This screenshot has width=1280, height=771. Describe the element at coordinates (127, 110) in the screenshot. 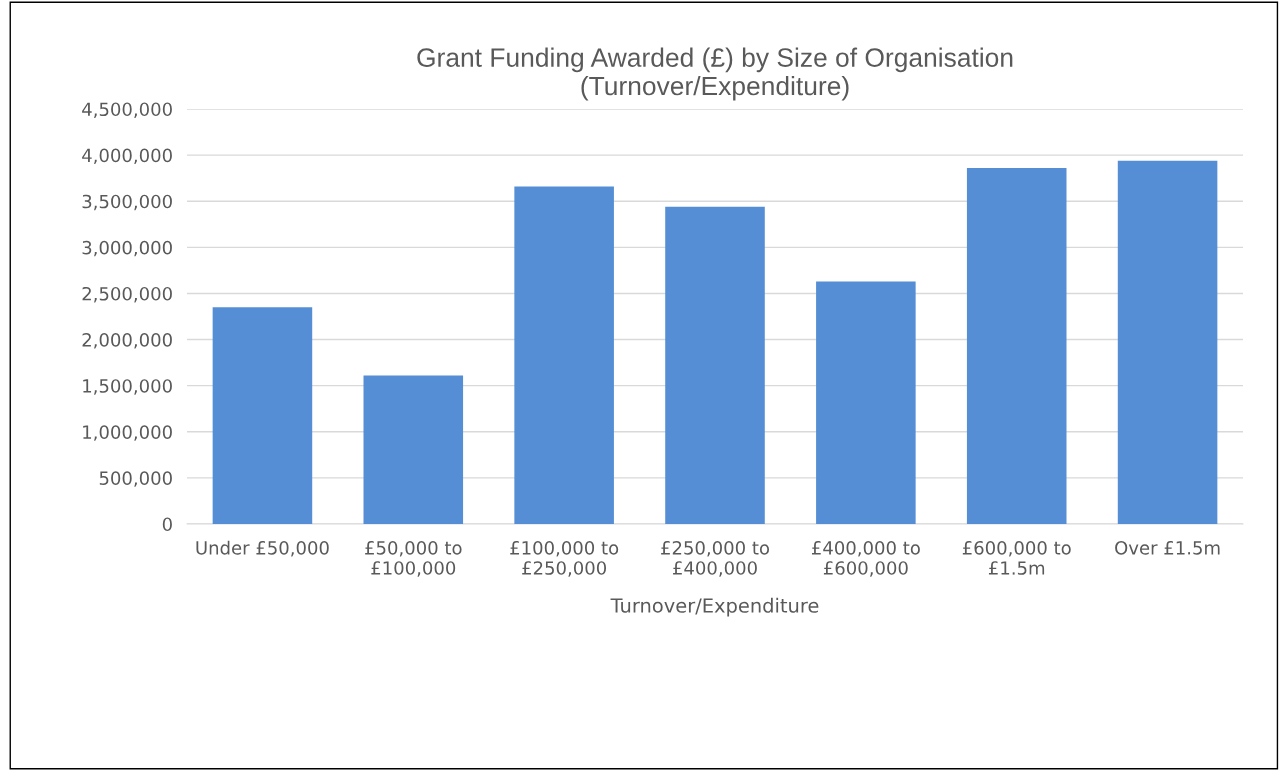

I see `y-tick-label: 4,500,000` at that location.